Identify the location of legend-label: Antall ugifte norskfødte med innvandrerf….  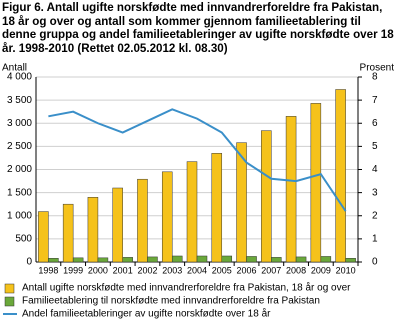
(186, 288).